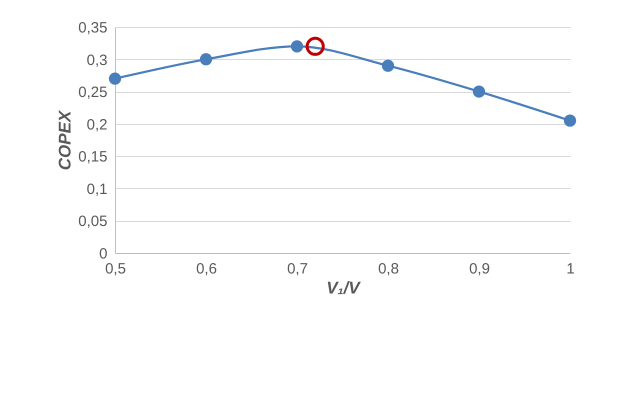 The height and width of the screenshot is (400, 628). I want to click on y-tick-label: 0,35, so click(93, 28).